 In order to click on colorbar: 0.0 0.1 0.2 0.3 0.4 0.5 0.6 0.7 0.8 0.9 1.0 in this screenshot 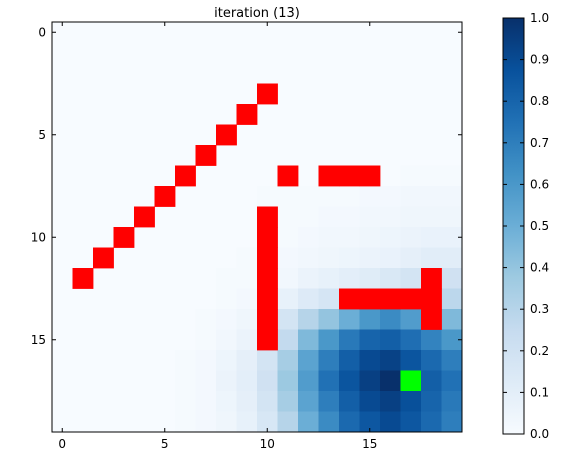, I will do `click(525, 226)`.